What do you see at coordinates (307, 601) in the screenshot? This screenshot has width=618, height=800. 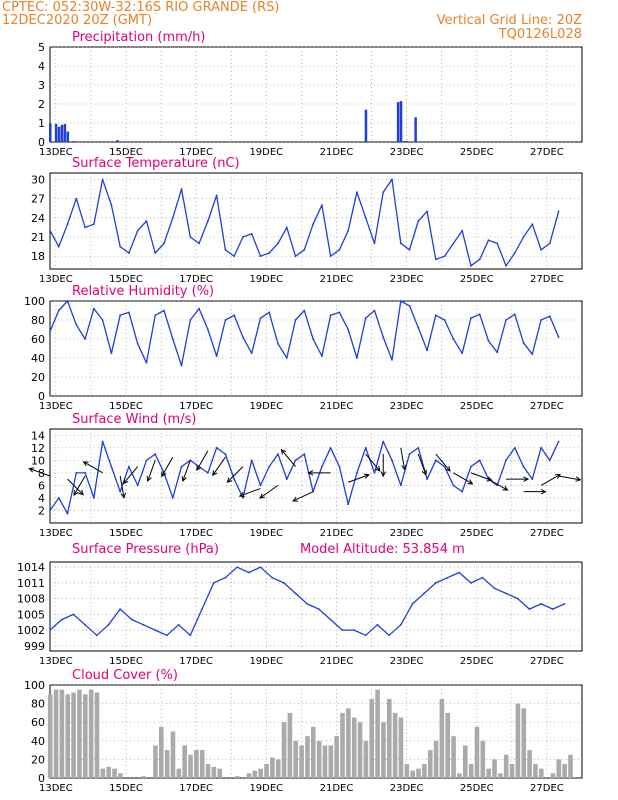 I see `pressure-line` at bounding box center [307, 601].